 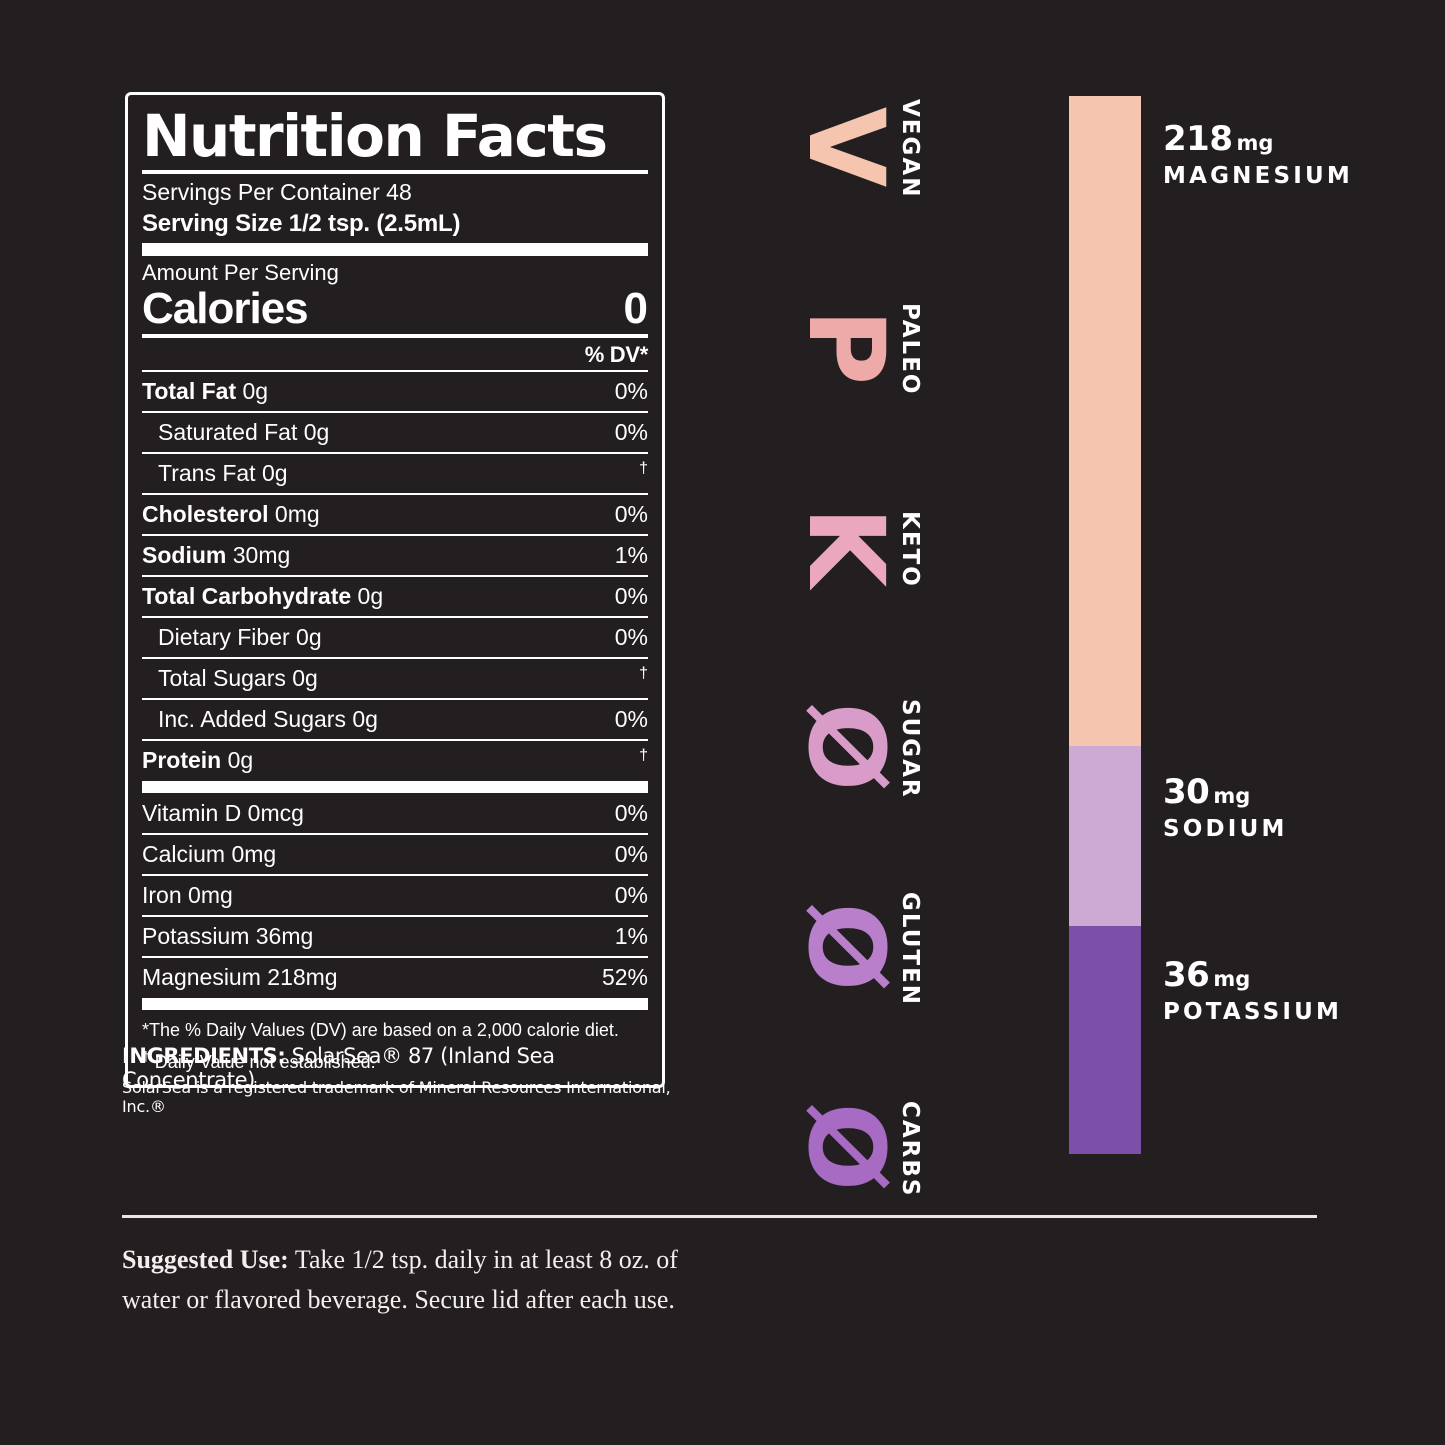 I want to click on nutrient-name: Saturated Fat 0g, so click(x=244, y=431).